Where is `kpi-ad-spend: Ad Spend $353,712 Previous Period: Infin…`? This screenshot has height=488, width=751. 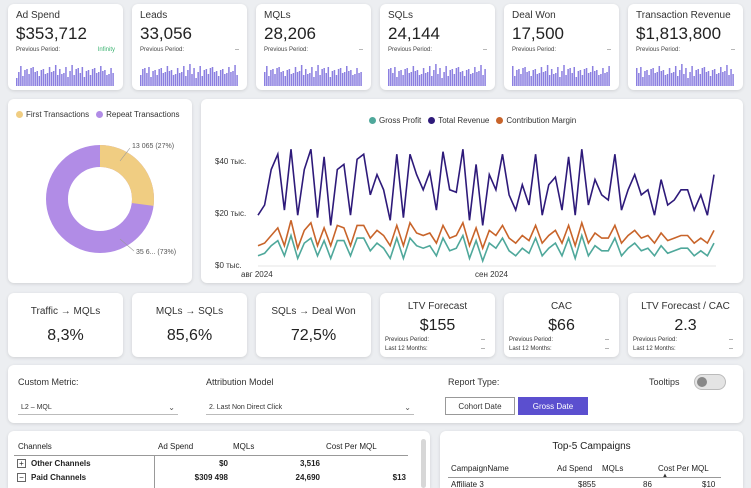 kpi-ad-spend: Ad Spend $353,712 Previous Period: Infin… is located at coordinates (65, 47).